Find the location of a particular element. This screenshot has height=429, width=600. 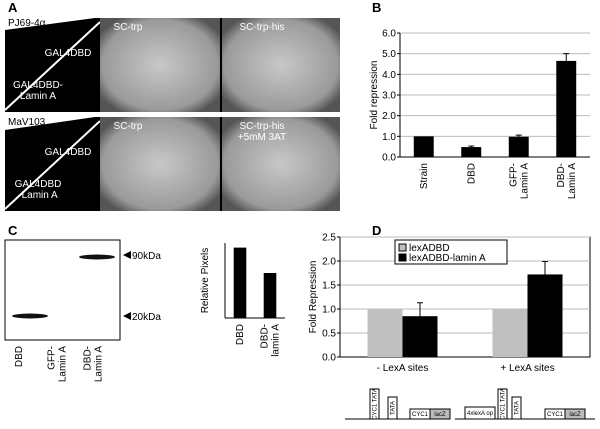

lane-label: DBD-Lamin A is located at coordinates (94, 364).